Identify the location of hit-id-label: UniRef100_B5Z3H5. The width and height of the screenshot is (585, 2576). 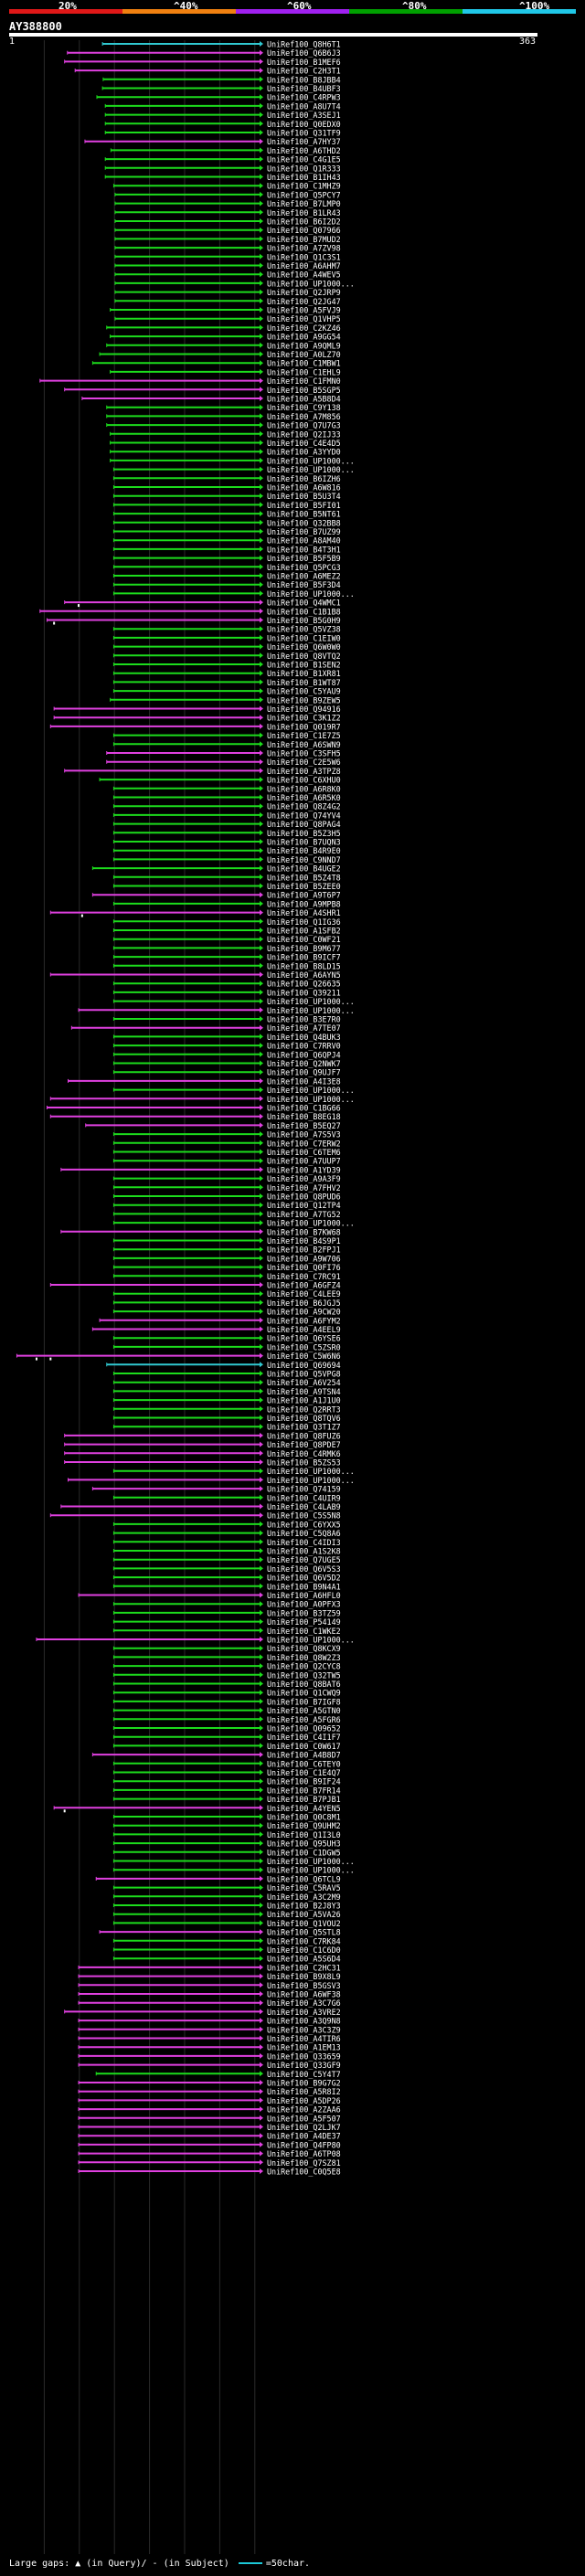
(304, 833).